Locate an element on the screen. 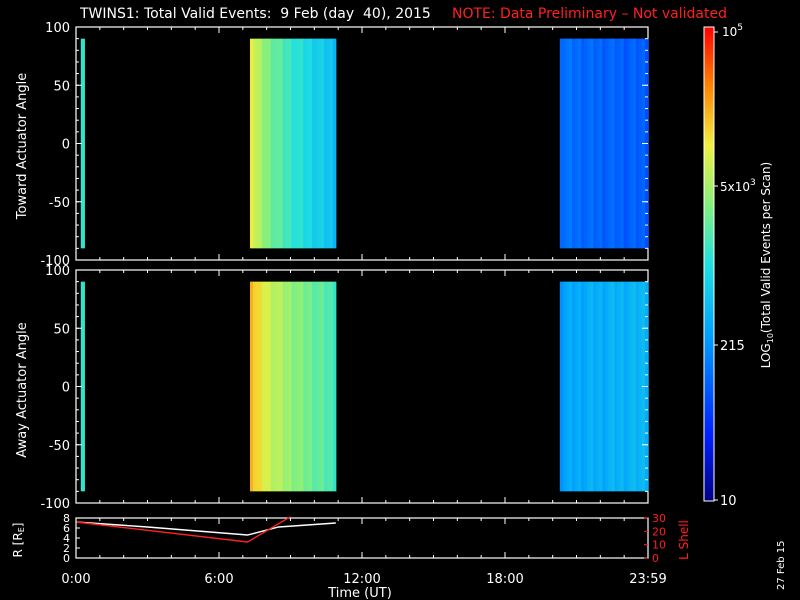 The height and width of the screenshot is (600, 800). colorbar-tick-215: 215 is located at coordinates (732, 346).